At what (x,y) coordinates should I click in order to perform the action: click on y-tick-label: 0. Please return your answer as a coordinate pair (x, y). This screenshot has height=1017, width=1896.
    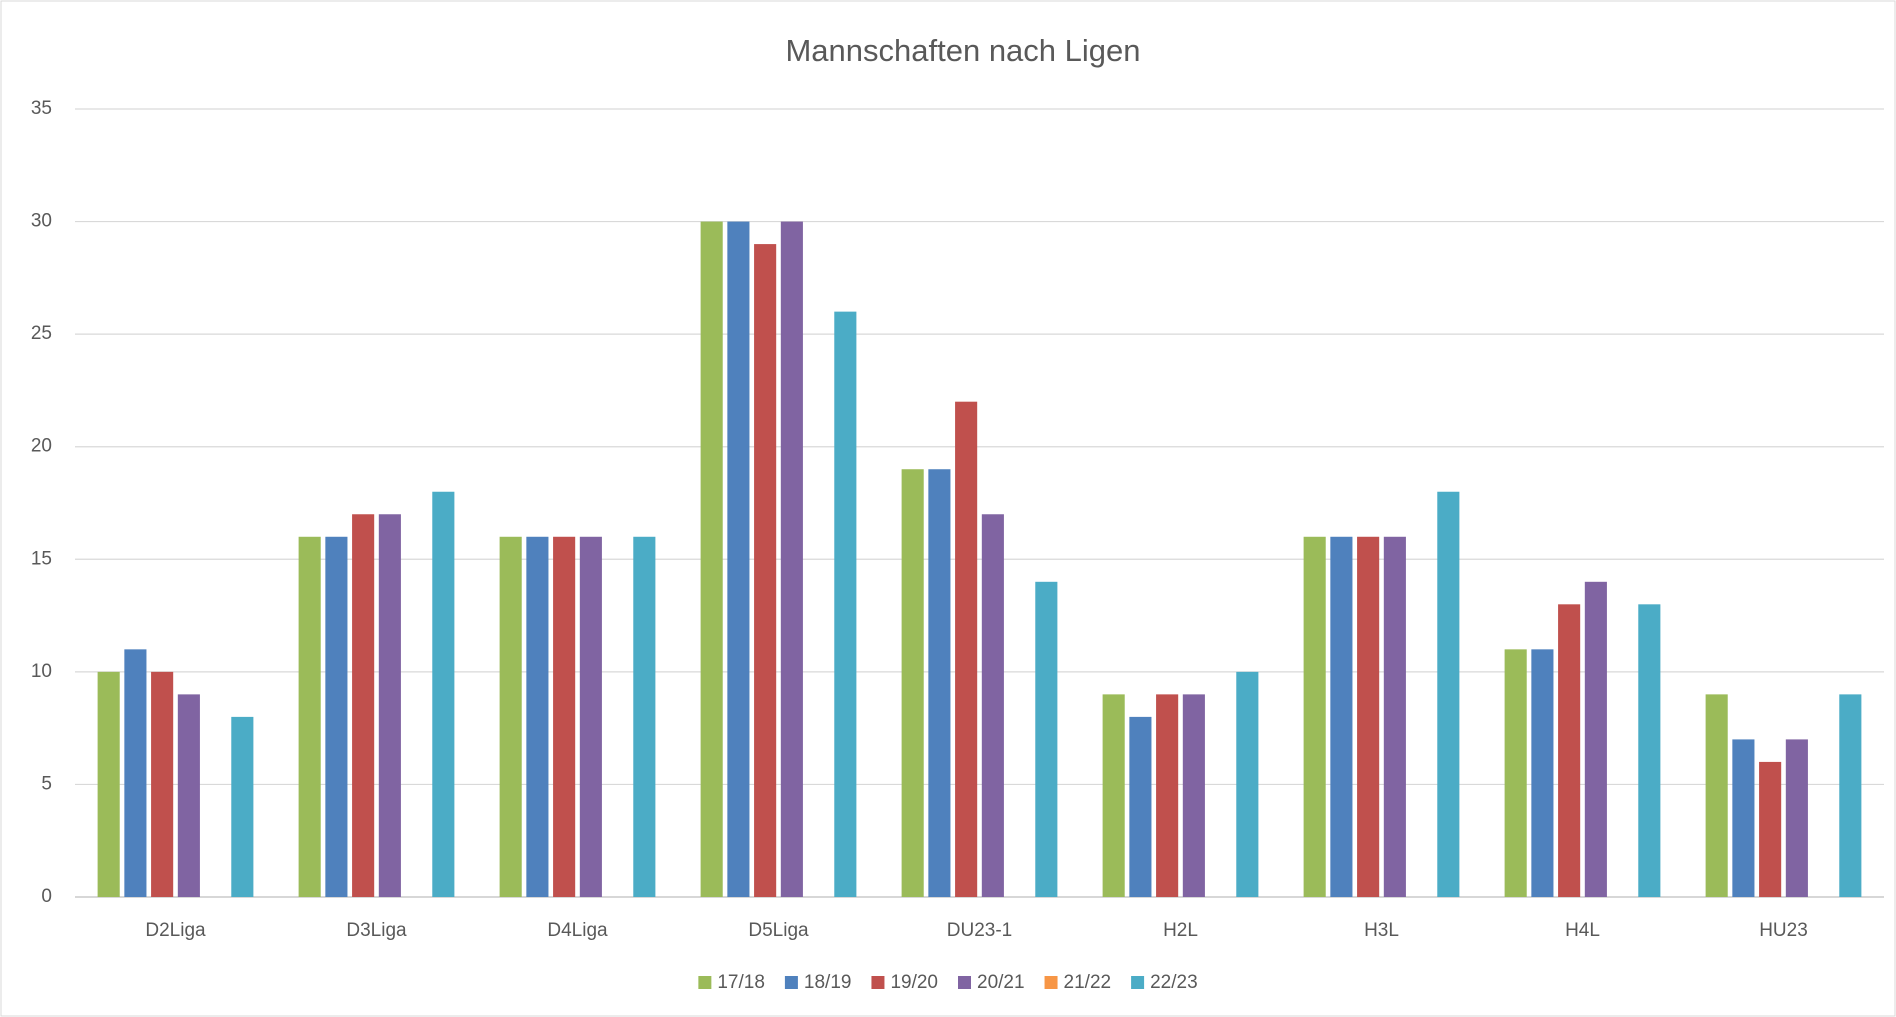
    Looking at the image, I should click on (46, 896).